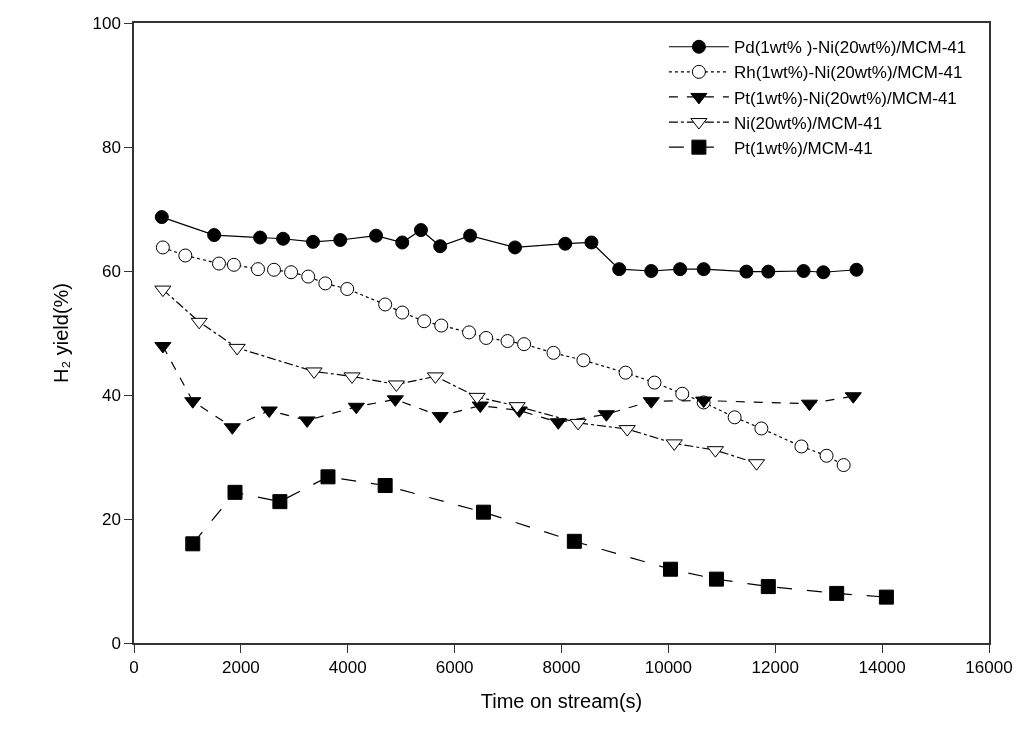 The image size is (1024, 743). I want to click on y-tick-label: 80, so click(111, 147).